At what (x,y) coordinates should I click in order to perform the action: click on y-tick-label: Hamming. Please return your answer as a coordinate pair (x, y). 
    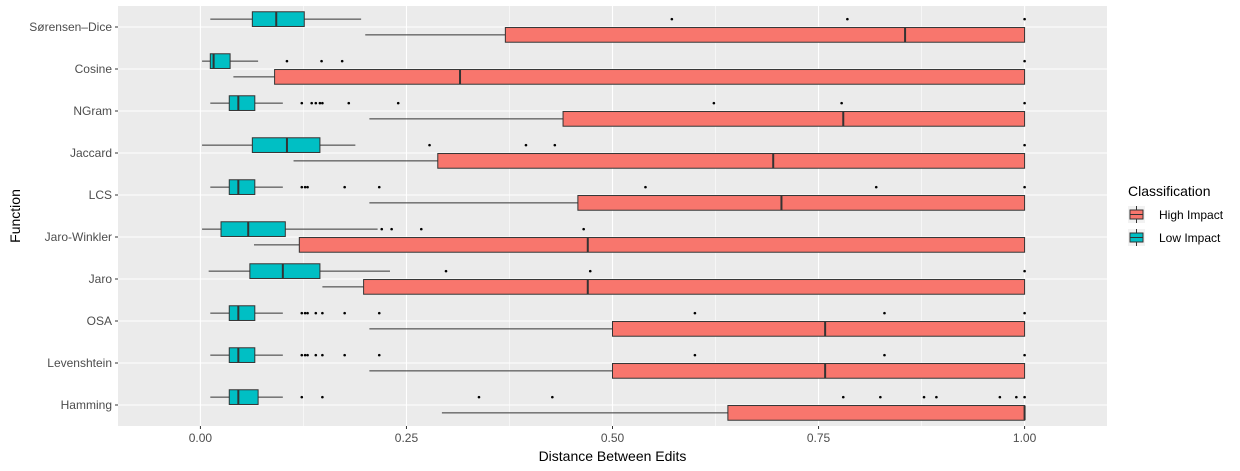
    Looking at the image, I should click on (86, 405).